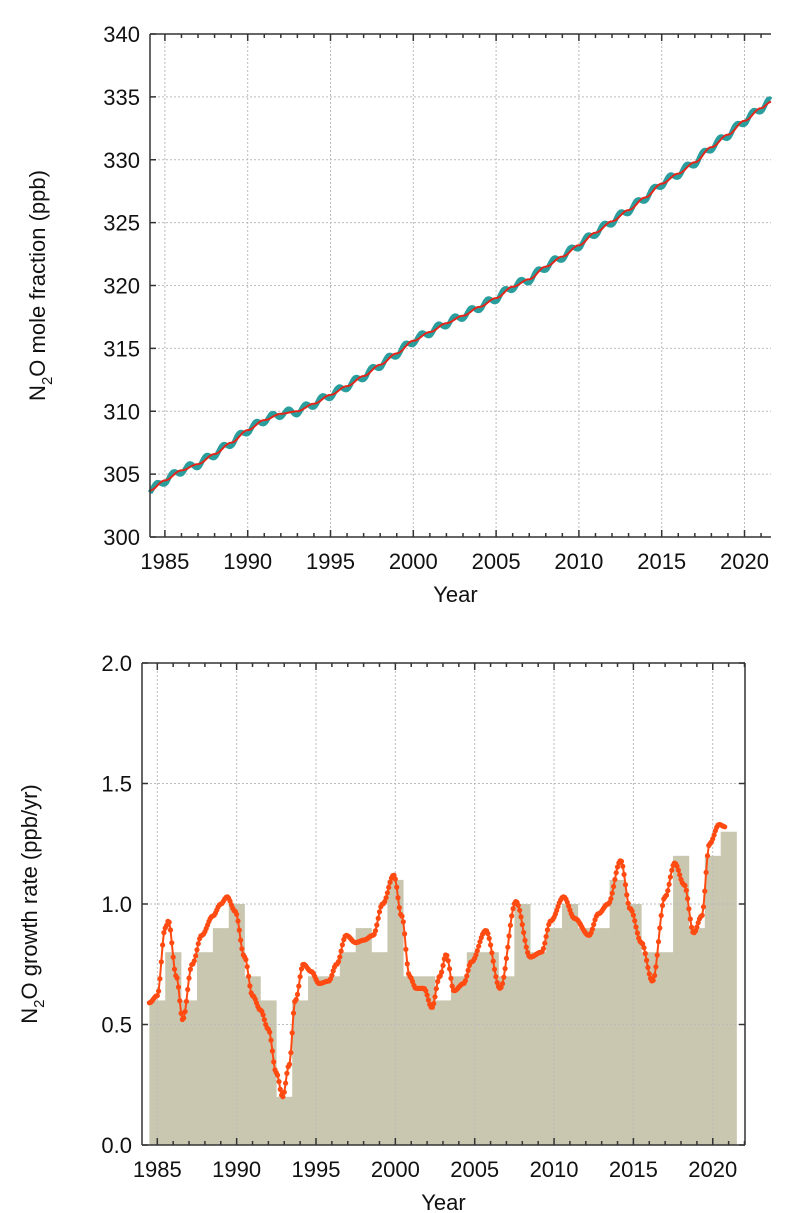  What do you see at coordinates (554, 1169) in the screenshot?
I see `x-tick-label: 2010` at bounding box center [554, 1169].